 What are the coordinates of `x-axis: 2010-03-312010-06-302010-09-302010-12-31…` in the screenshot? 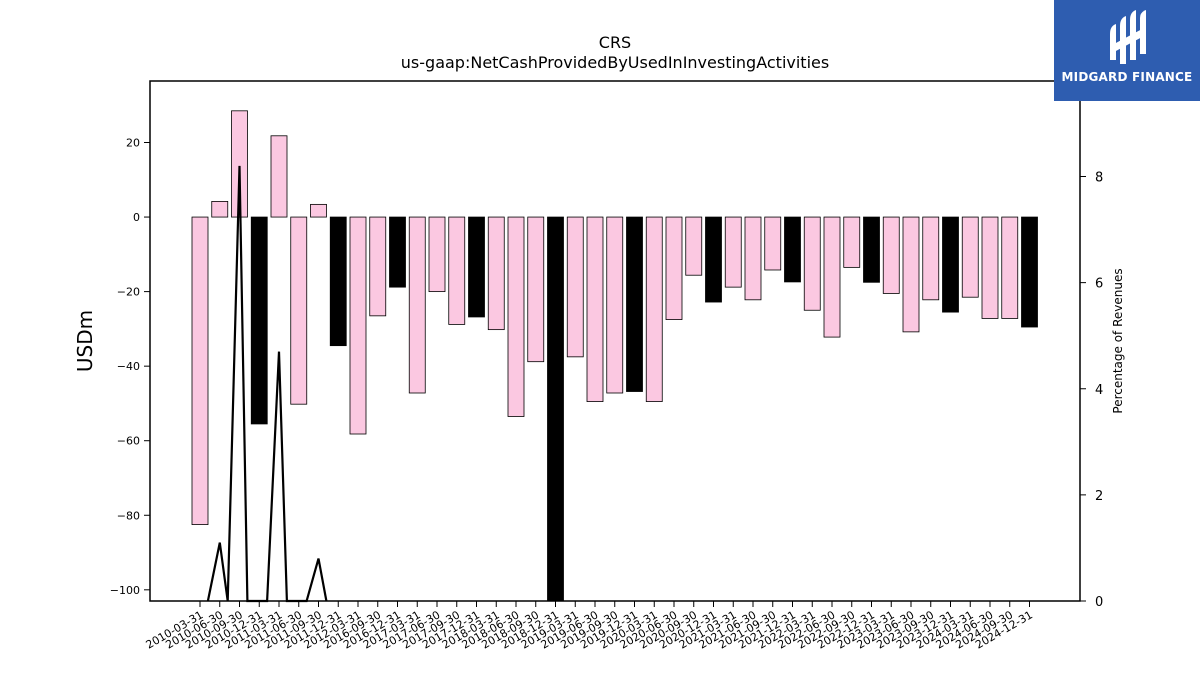 It's located at (589, 626).